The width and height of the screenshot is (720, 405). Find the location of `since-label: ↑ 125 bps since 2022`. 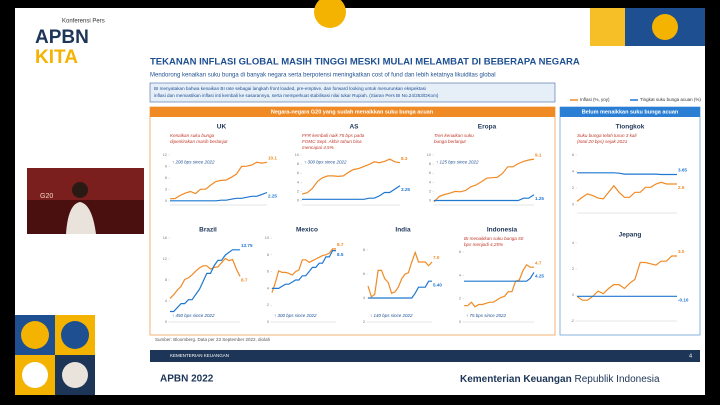

since-label: ↑ 125 bps since 2022 is located at coordinates (457, 162).